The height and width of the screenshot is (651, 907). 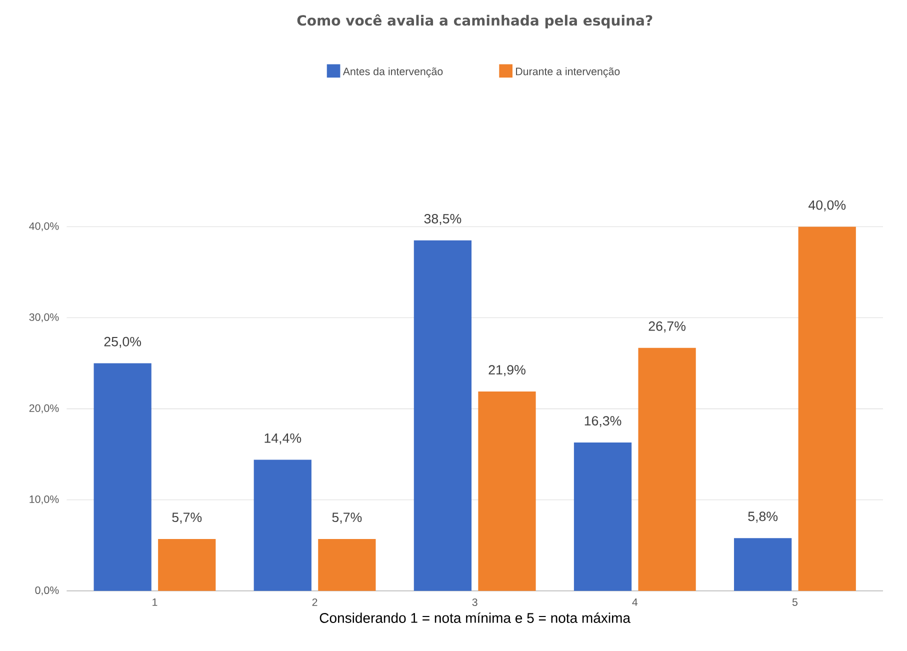 What do you see at coordinates (315, 602) in the screenshot?
I see `x-tick-label: 2` at bounding box center [315, 602].